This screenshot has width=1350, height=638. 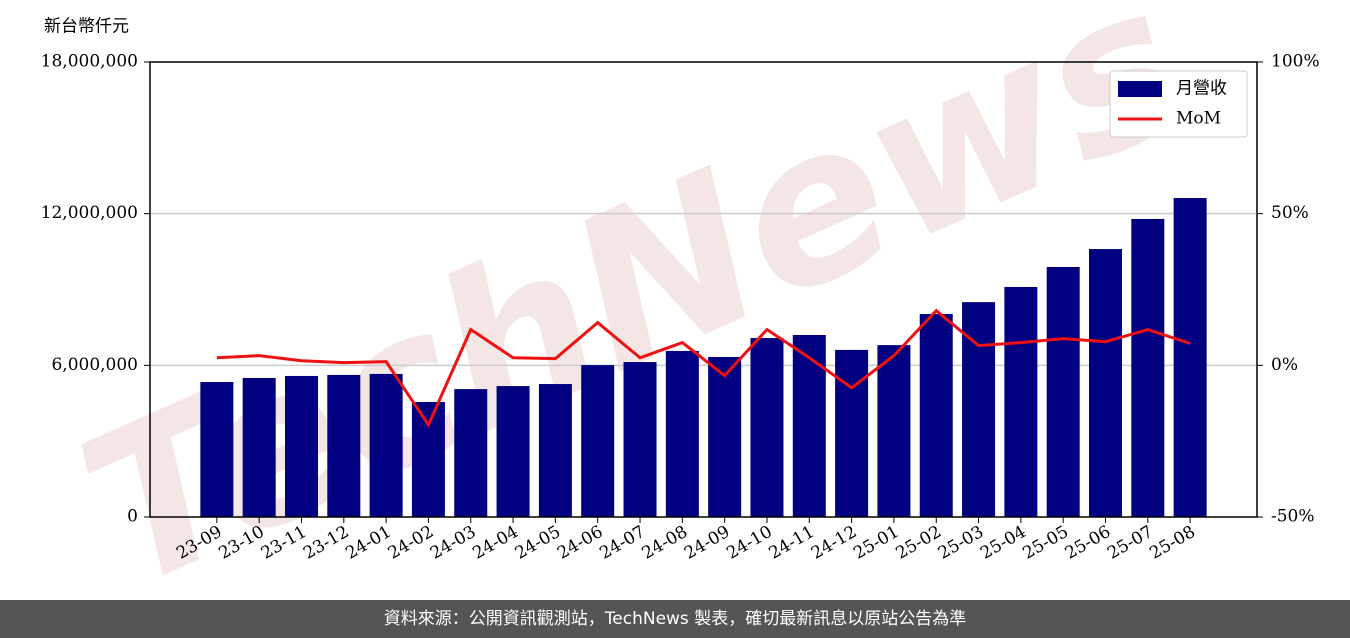 I want to click on x-tick-label: 25-02, so click(x=919, y=543).